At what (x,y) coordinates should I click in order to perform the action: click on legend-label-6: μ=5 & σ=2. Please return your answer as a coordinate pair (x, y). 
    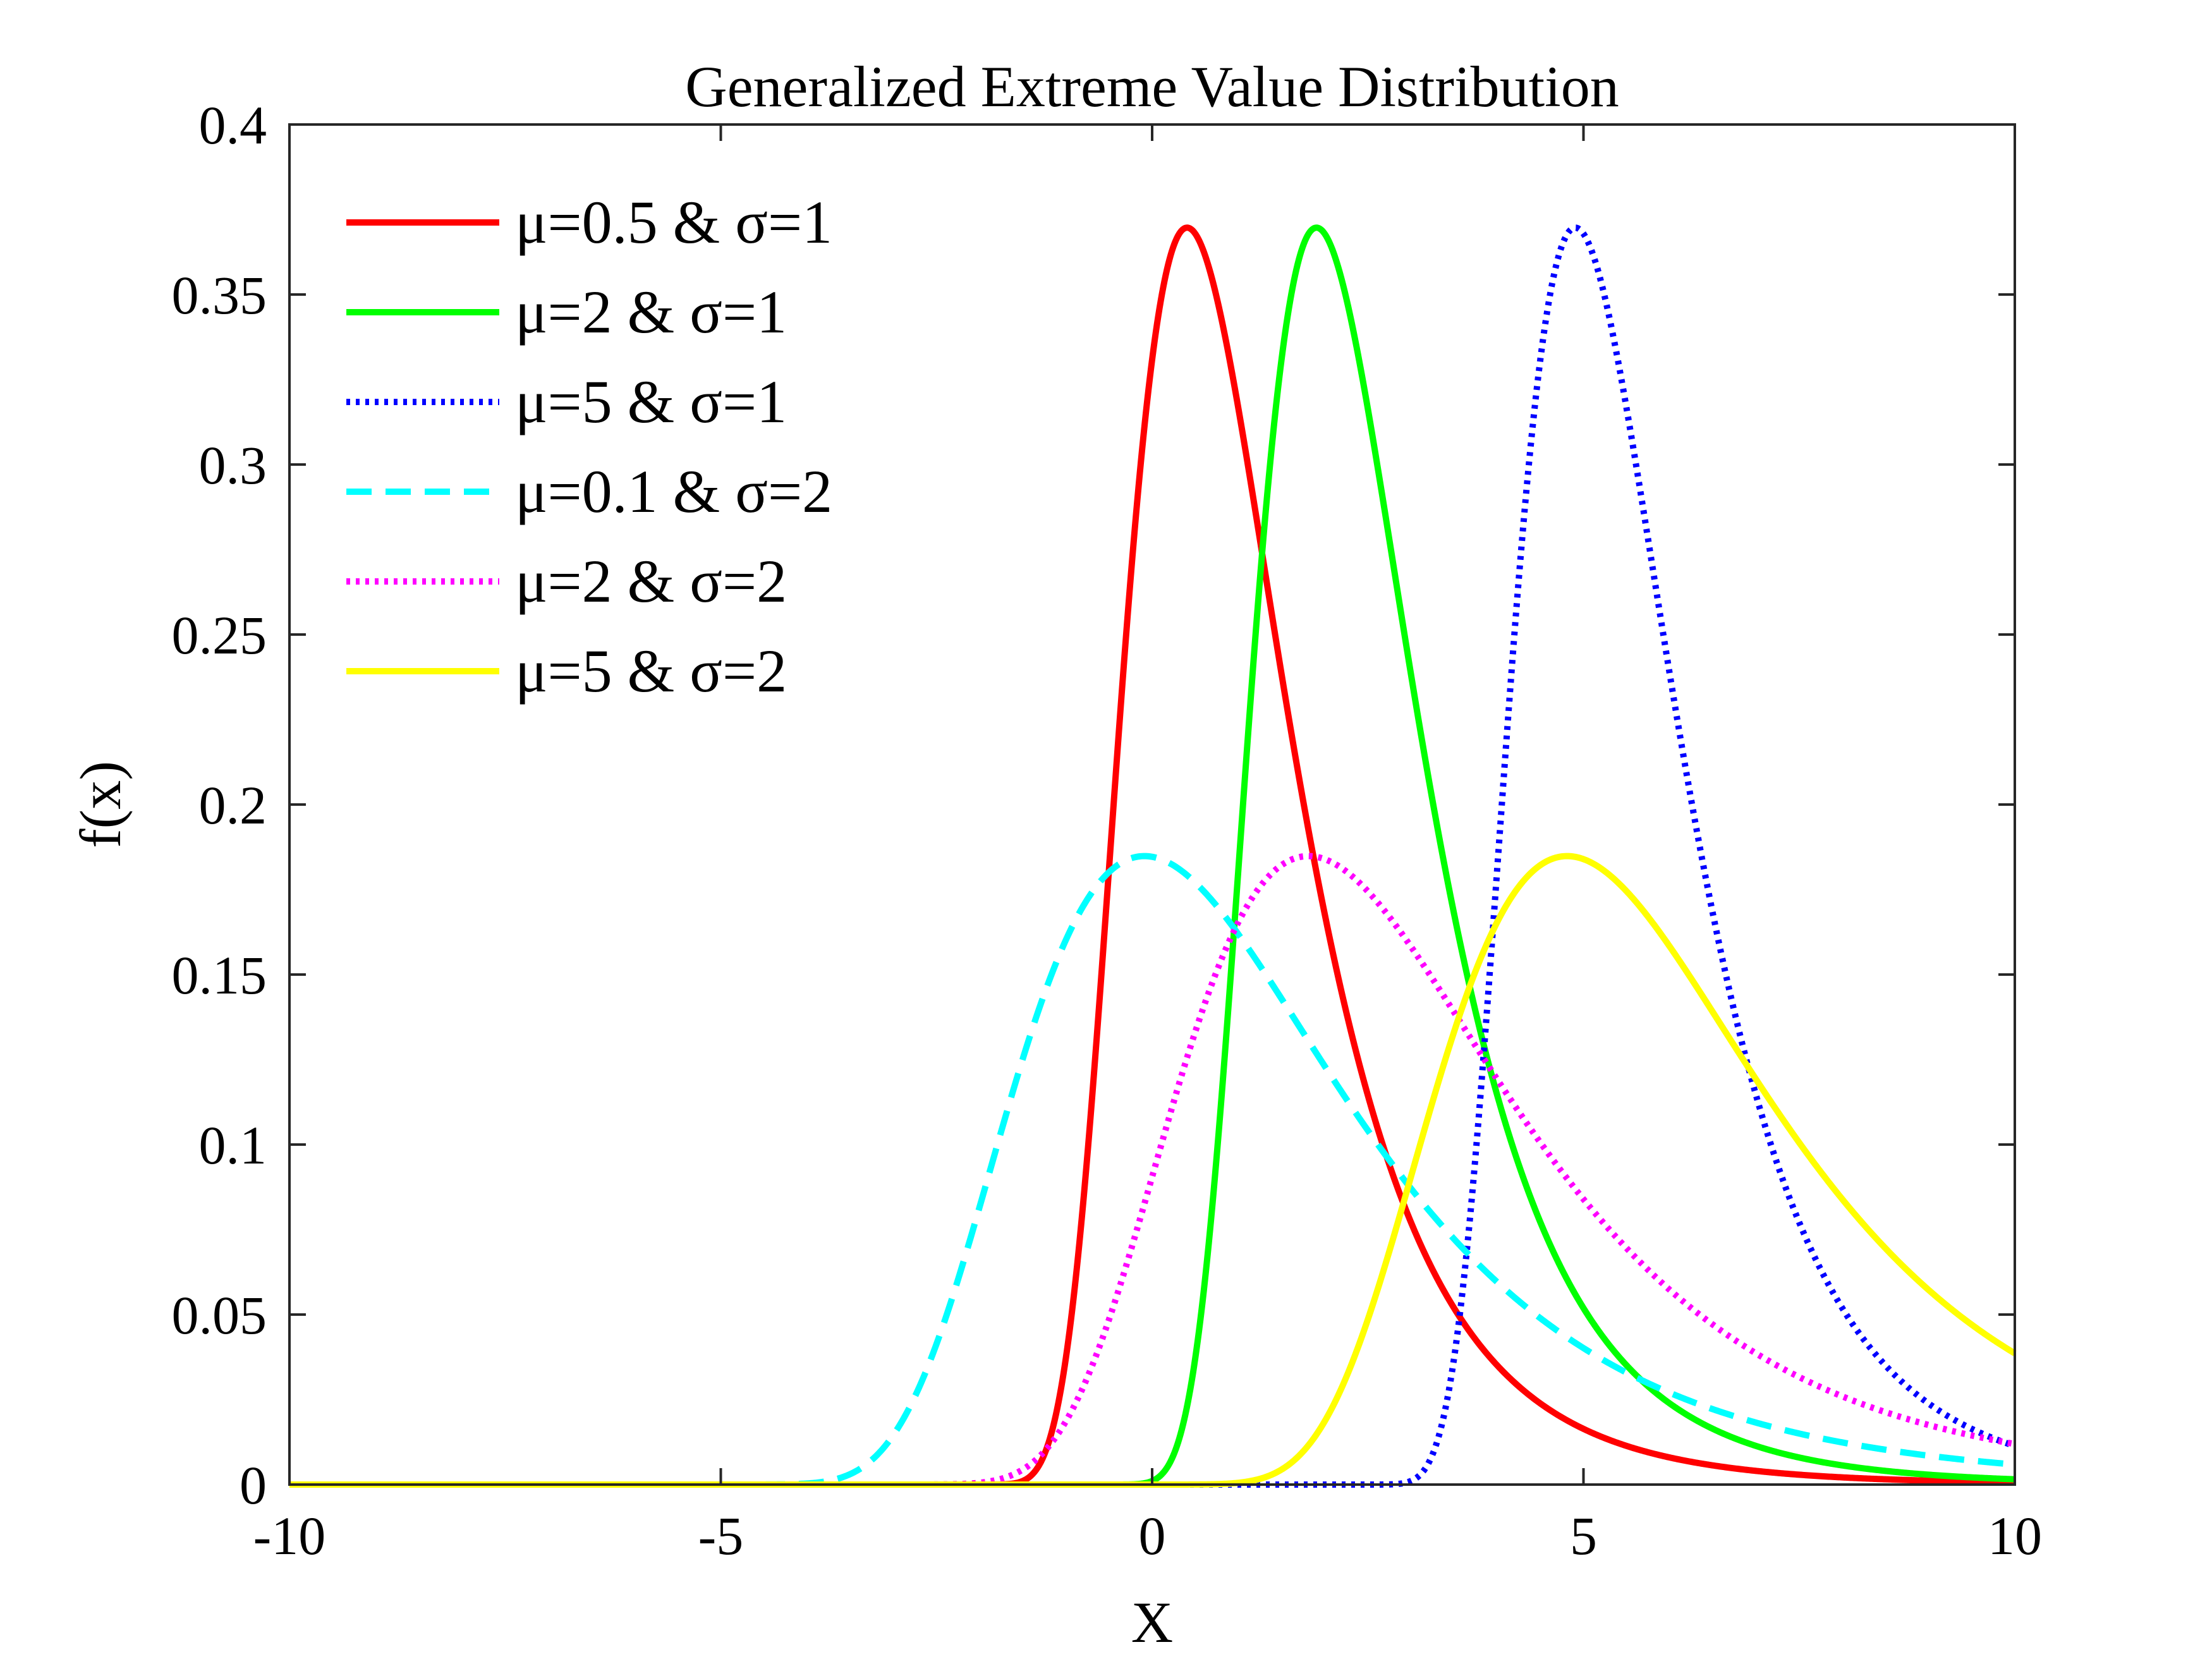
    Looking at the image, I should click on (651, 671).